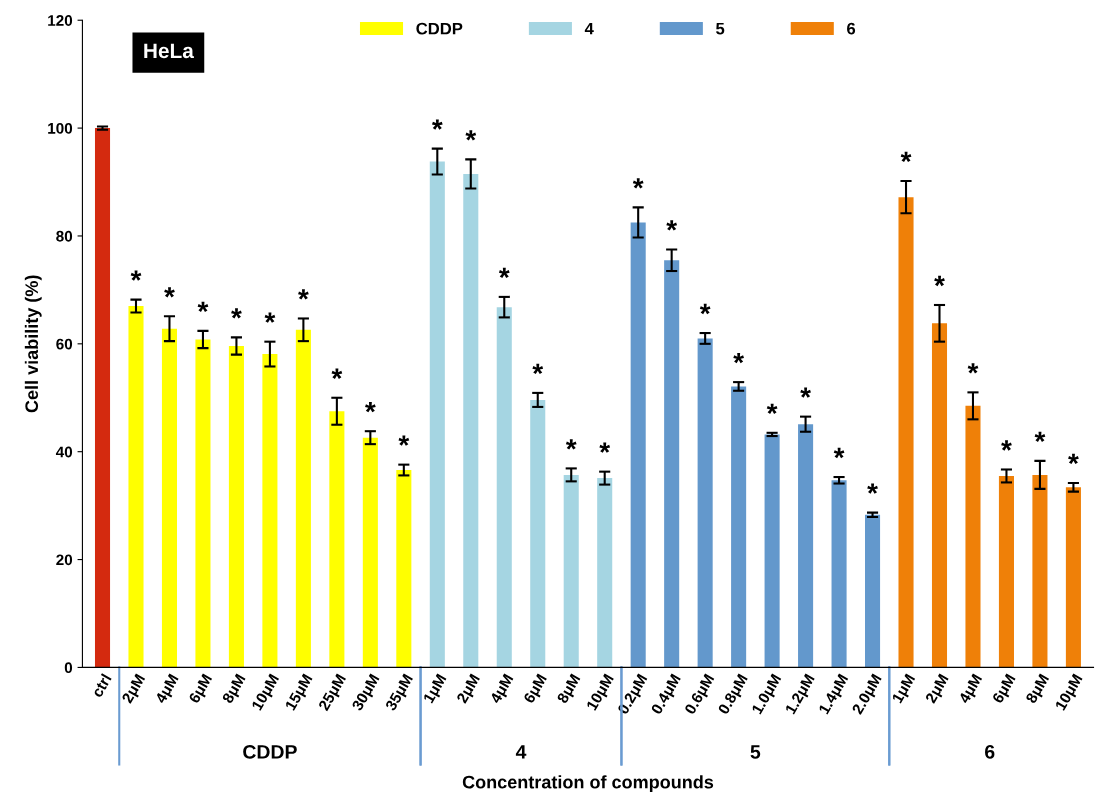 The image size is (1099, 809). What do you see at coordinates (720, 28) in the screenshot?
I see `legend-label: 5` at bounding box center [720, 28].